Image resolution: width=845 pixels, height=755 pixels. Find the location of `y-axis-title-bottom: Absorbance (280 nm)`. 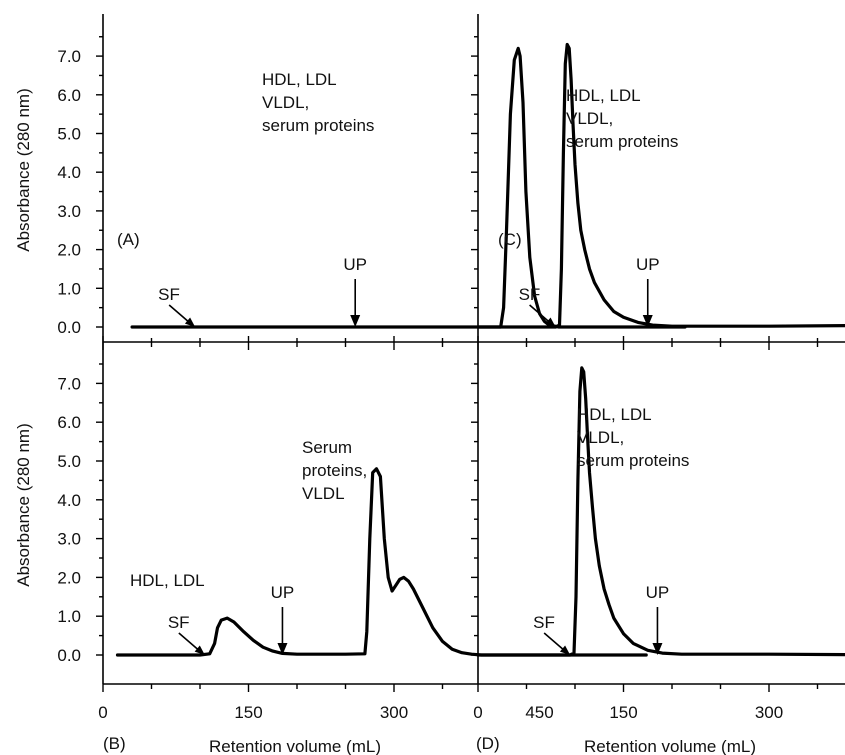

y-axis-title-bottom: Absorbance (280 nm) is located at coordinates (23, 504).